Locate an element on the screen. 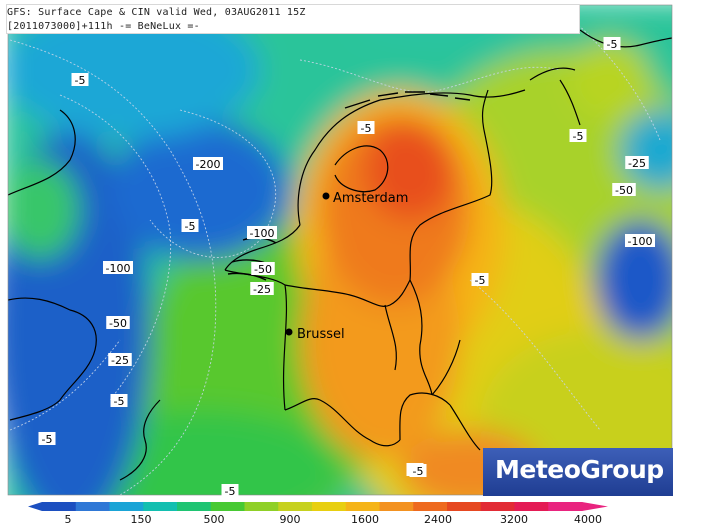 This screenshot has width=725, height=526. colorbar-tick-label: 1600 is located at coordinates (365, 519).